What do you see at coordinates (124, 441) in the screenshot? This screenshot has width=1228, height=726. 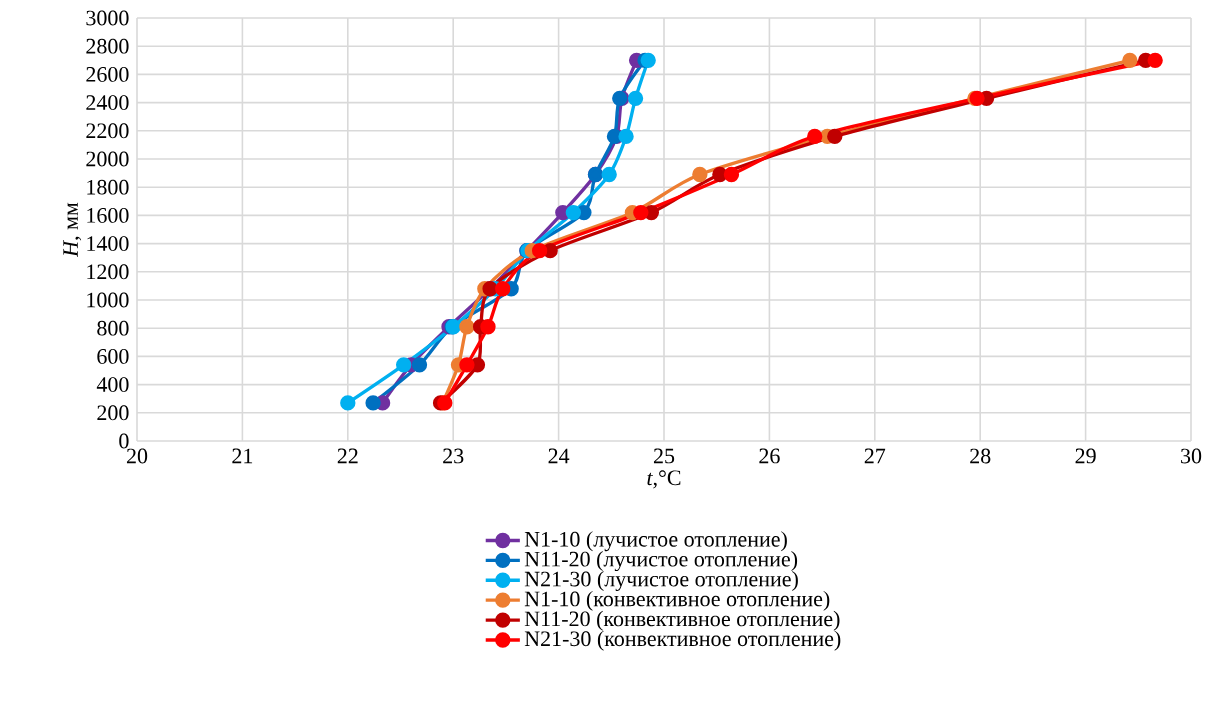 I see `y-tick-label: 0` at bounding box center [124, 441].